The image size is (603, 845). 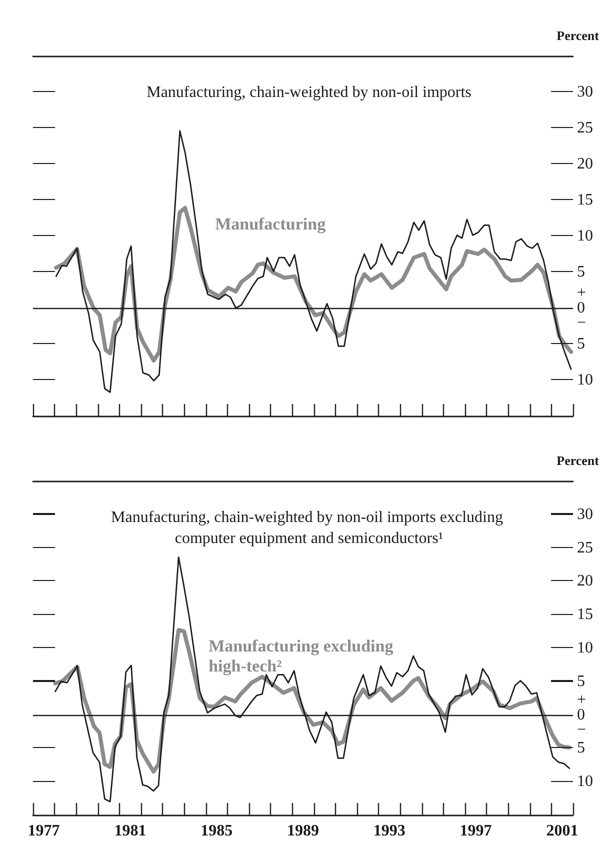 I want to click on text: Manufacturing, chain-weighted by non-oil imports, so click(x=309, y=92).